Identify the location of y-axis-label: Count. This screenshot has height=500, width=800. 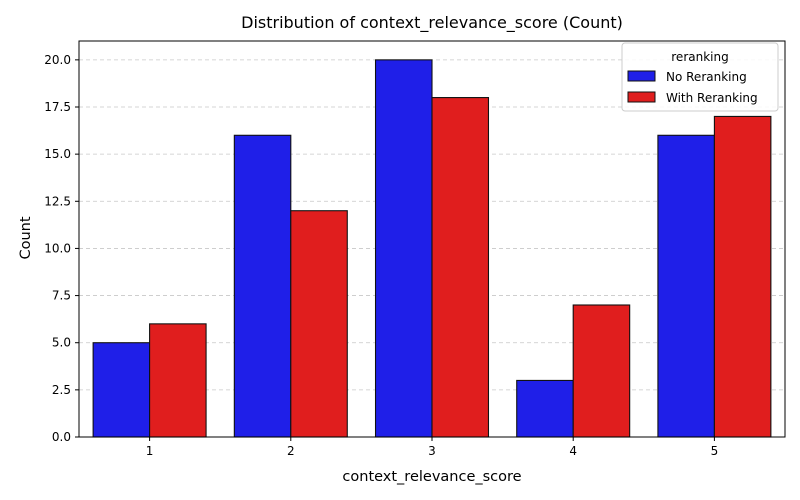
(26, 237).